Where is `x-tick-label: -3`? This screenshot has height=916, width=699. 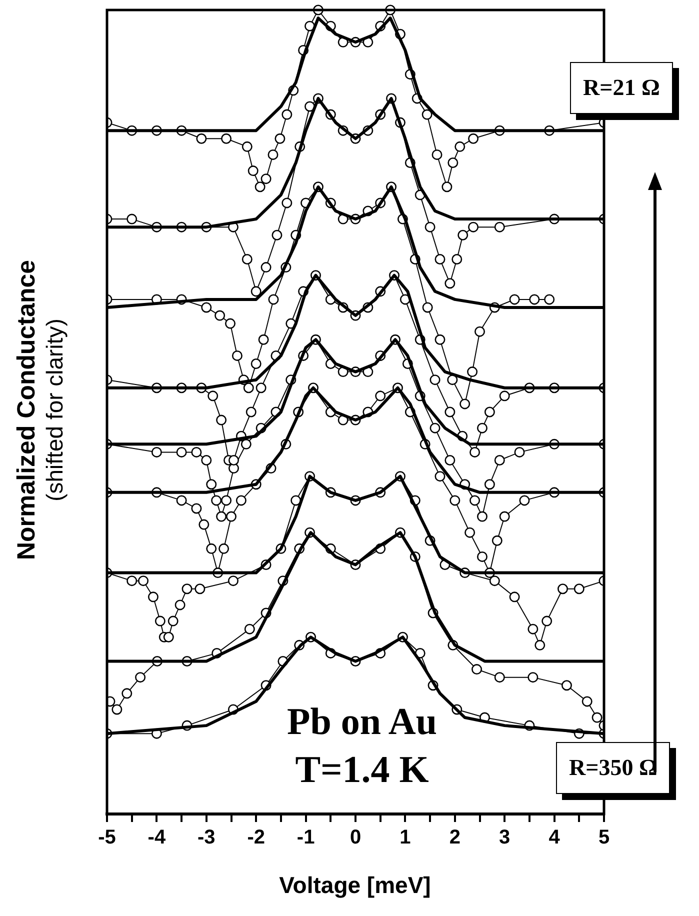
x-tick-label: -3 is located at coordinates (207, 837).